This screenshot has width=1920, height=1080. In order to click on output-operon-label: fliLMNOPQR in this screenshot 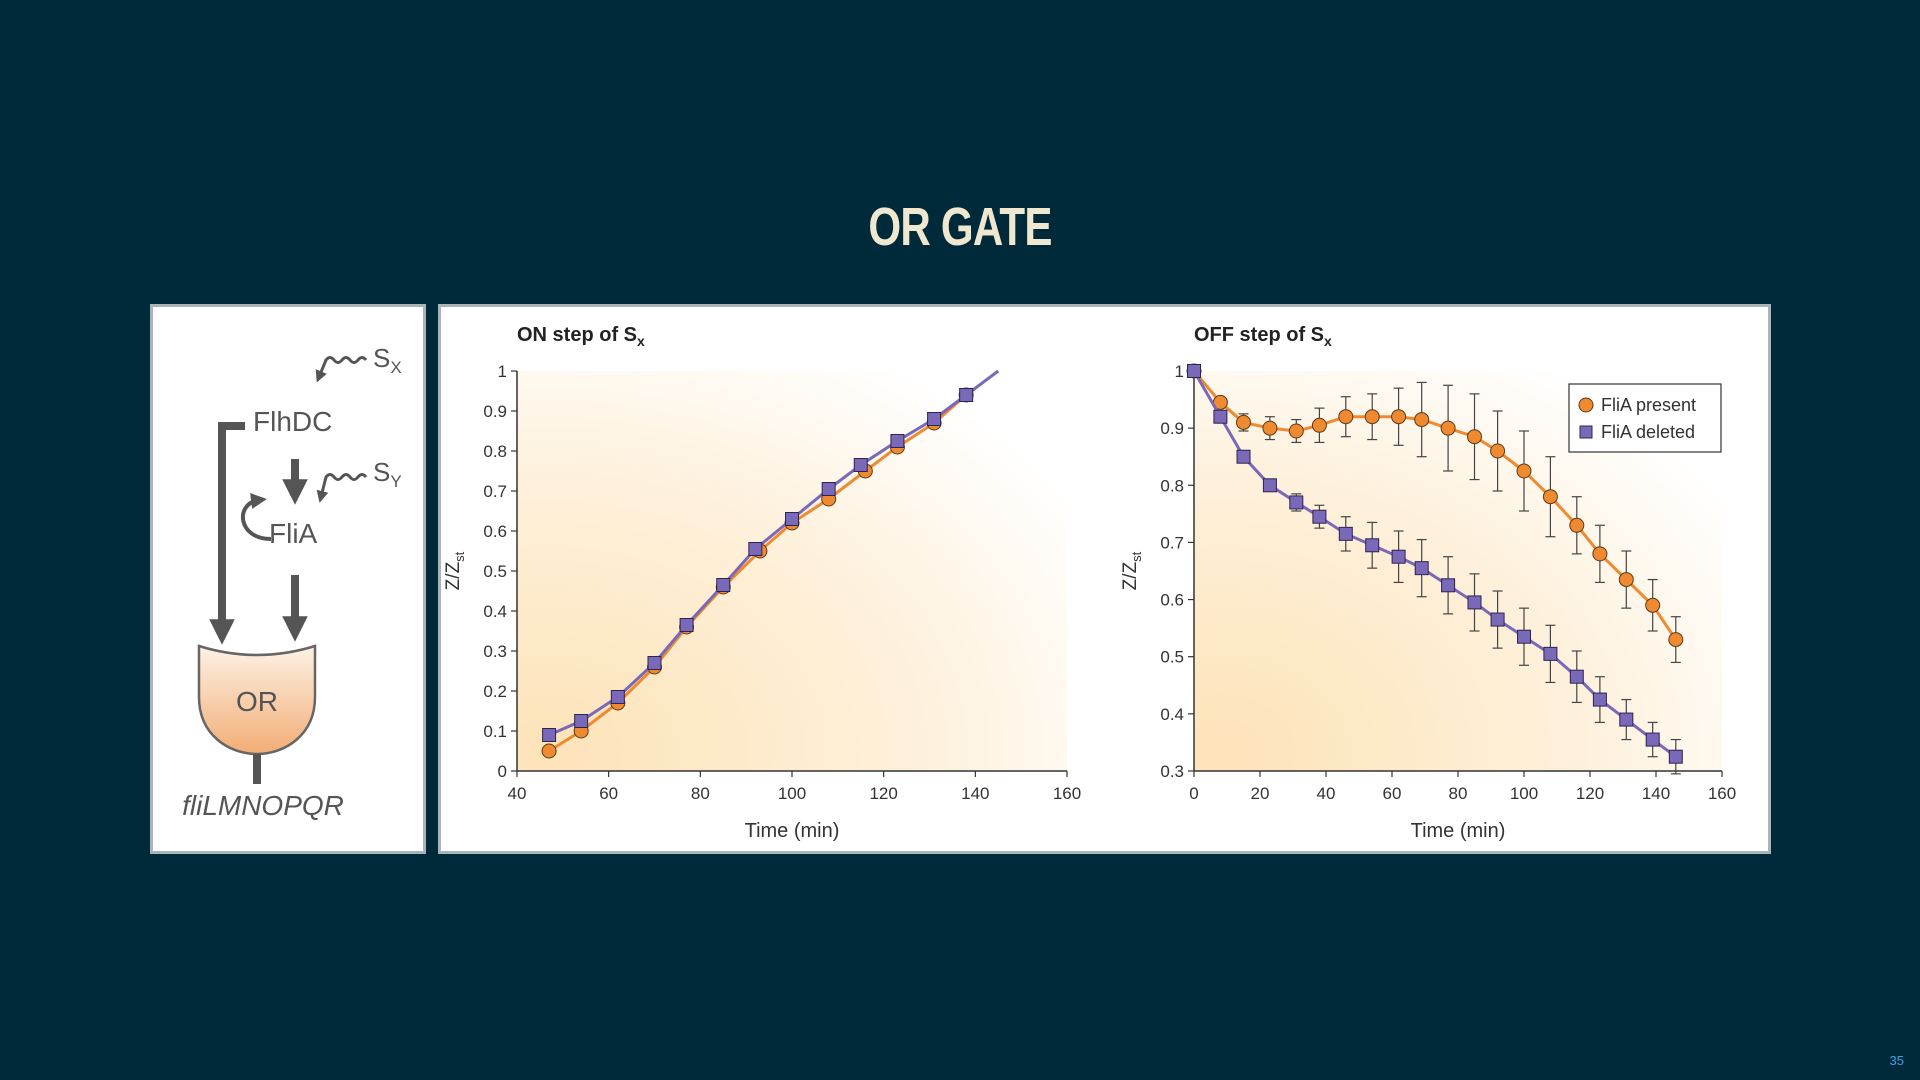, I will do `click(263, 805)`.